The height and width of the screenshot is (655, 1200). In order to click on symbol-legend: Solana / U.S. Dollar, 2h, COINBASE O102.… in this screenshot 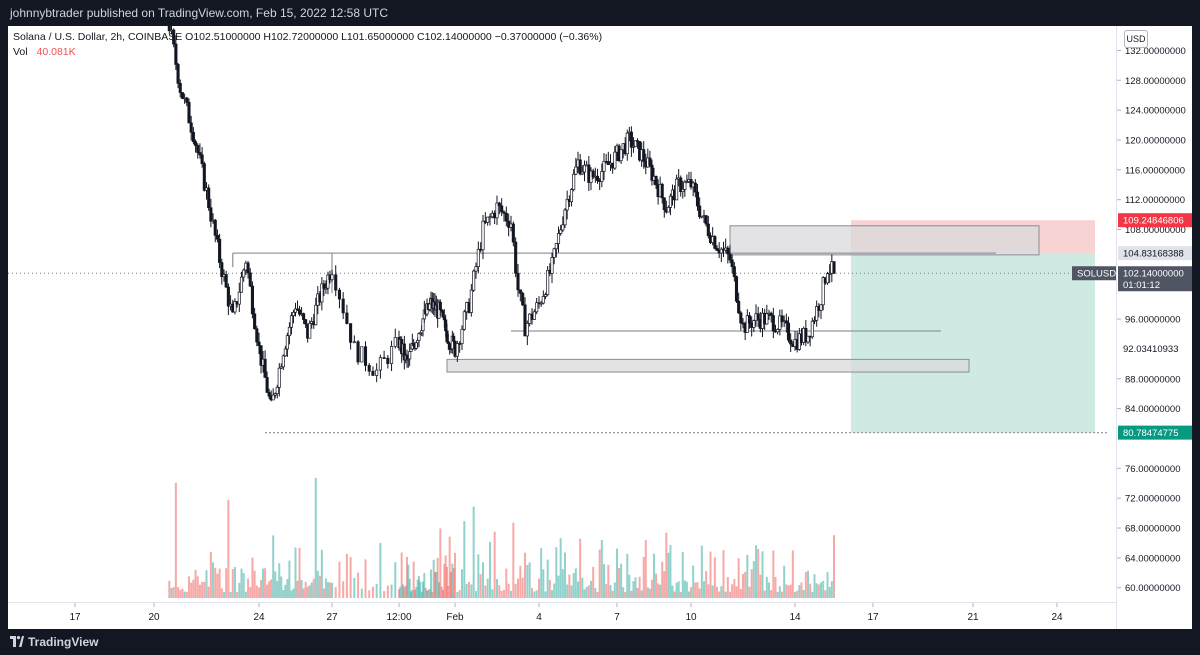, I will do `click(307, 45)`.